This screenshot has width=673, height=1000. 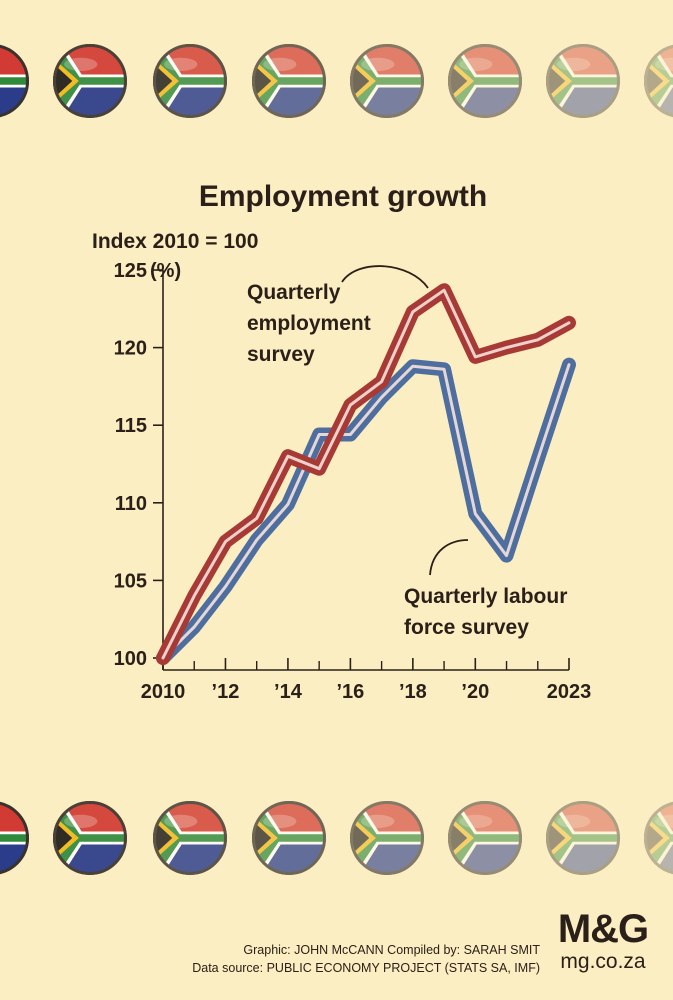 I want to click on mg-logo: M&G mg.co.za, so click(x=603, y=941).